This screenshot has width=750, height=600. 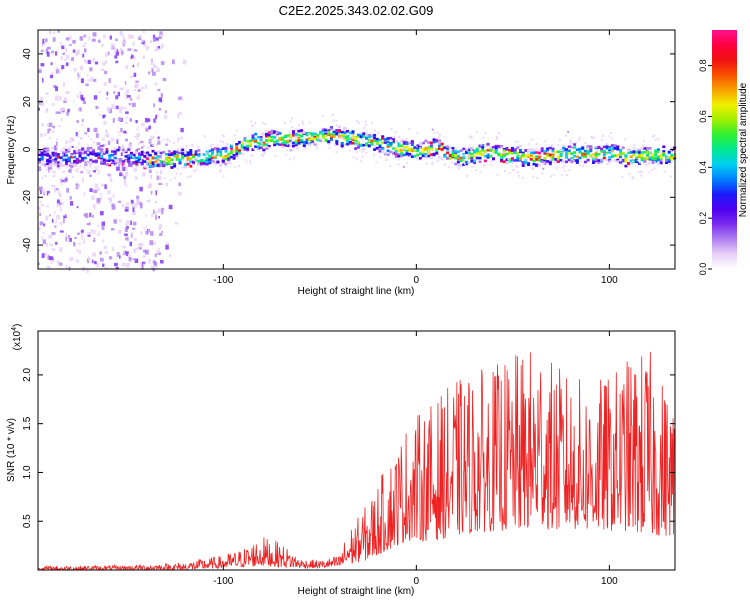 I want to click on snr-y-tick-label: 1.0, so click(x=27, y=472).